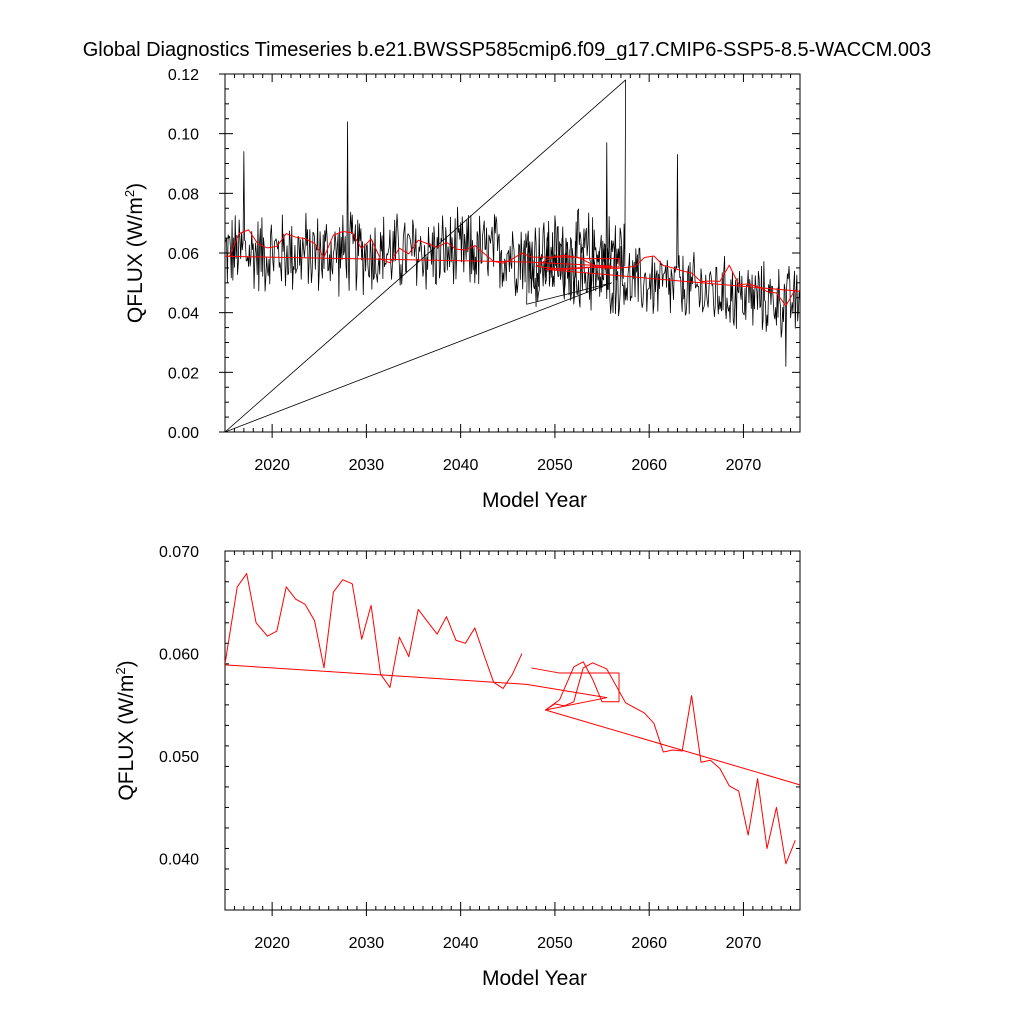 The width and height of the screenshot is (1024, 1024). I want to click on y-tick-label: 0.060, so click(179, 655).